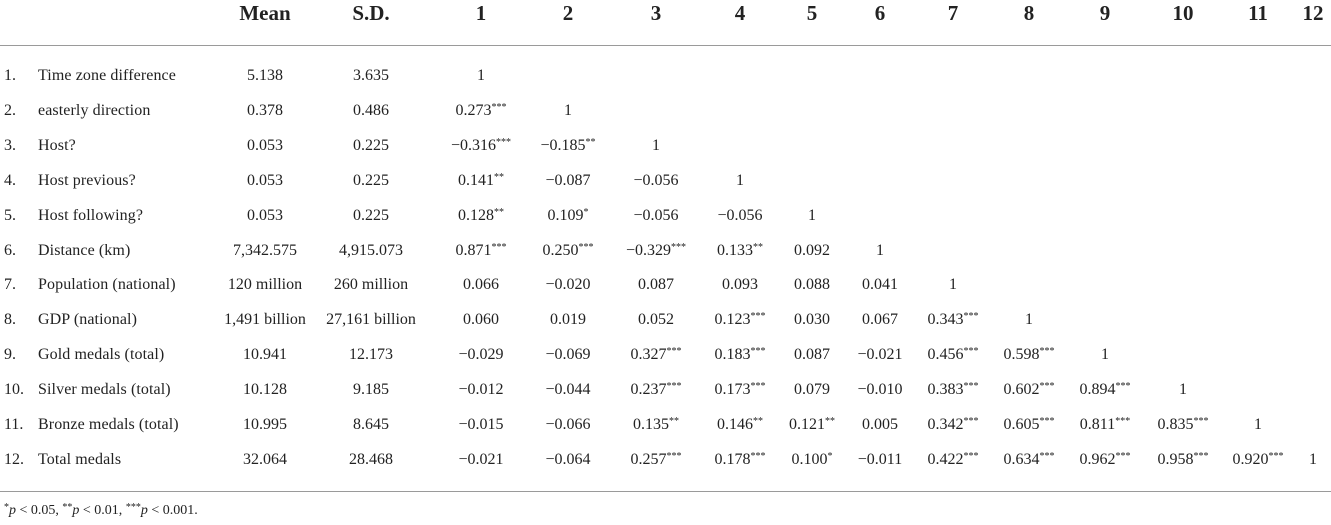 This screenshot has height=525, width=1331. Describe the element at coordinates (568, 146) in the screenshot. I see `correlation-cell: −0.185**` at that location.